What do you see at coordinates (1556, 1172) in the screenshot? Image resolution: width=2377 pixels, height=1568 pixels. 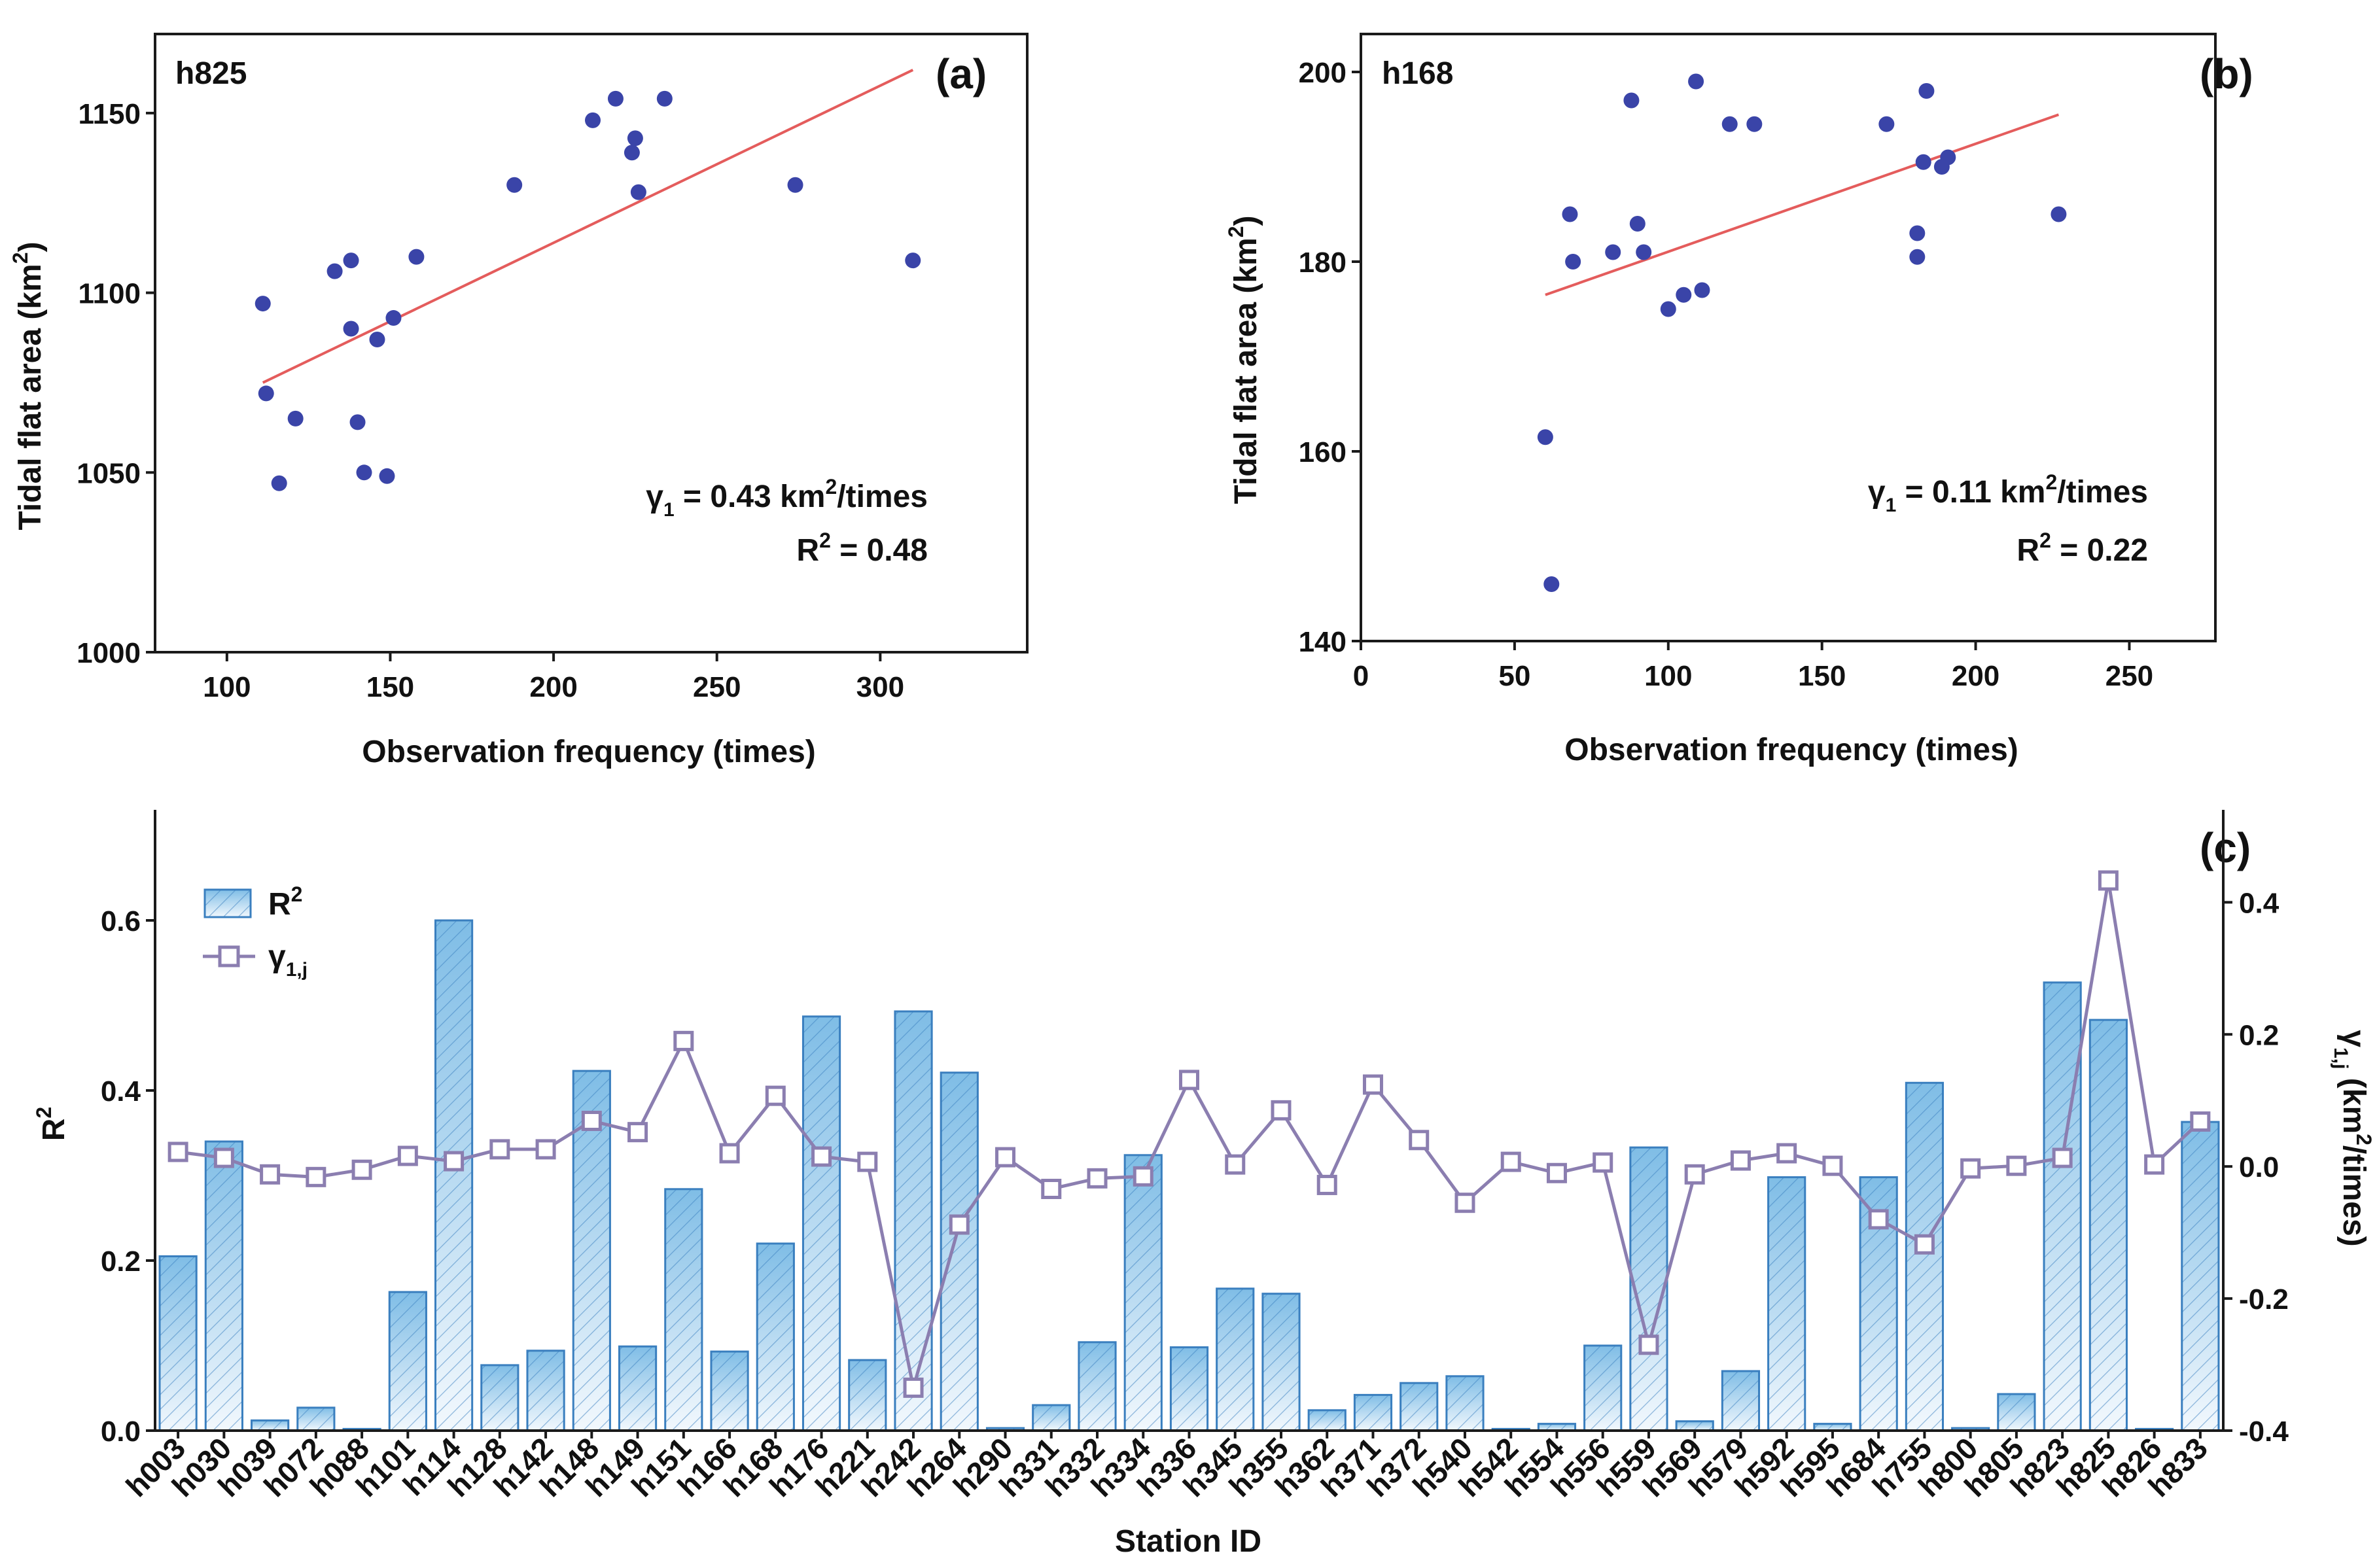 I see `gamma-marker-h554` at bounding box center [1556, 1172].